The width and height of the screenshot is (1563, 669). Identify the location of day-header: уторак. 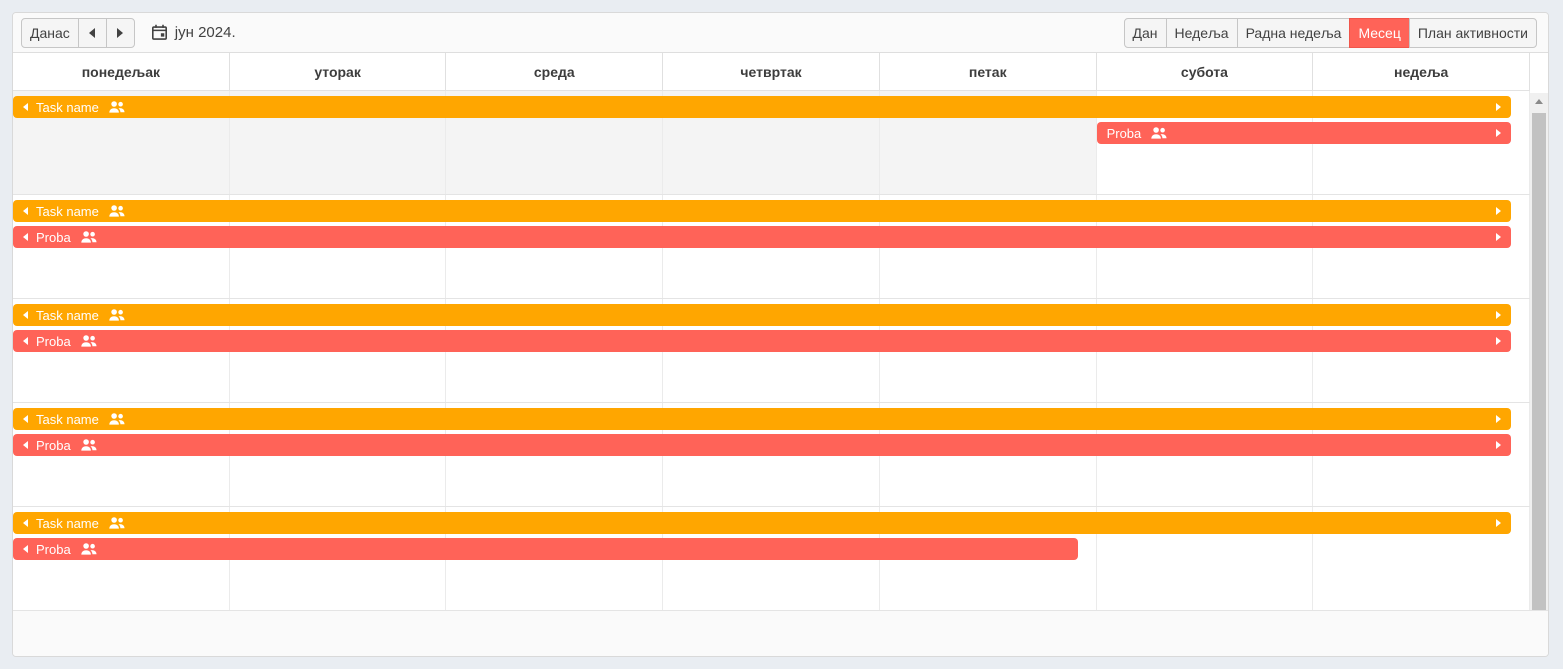
(338, 71).